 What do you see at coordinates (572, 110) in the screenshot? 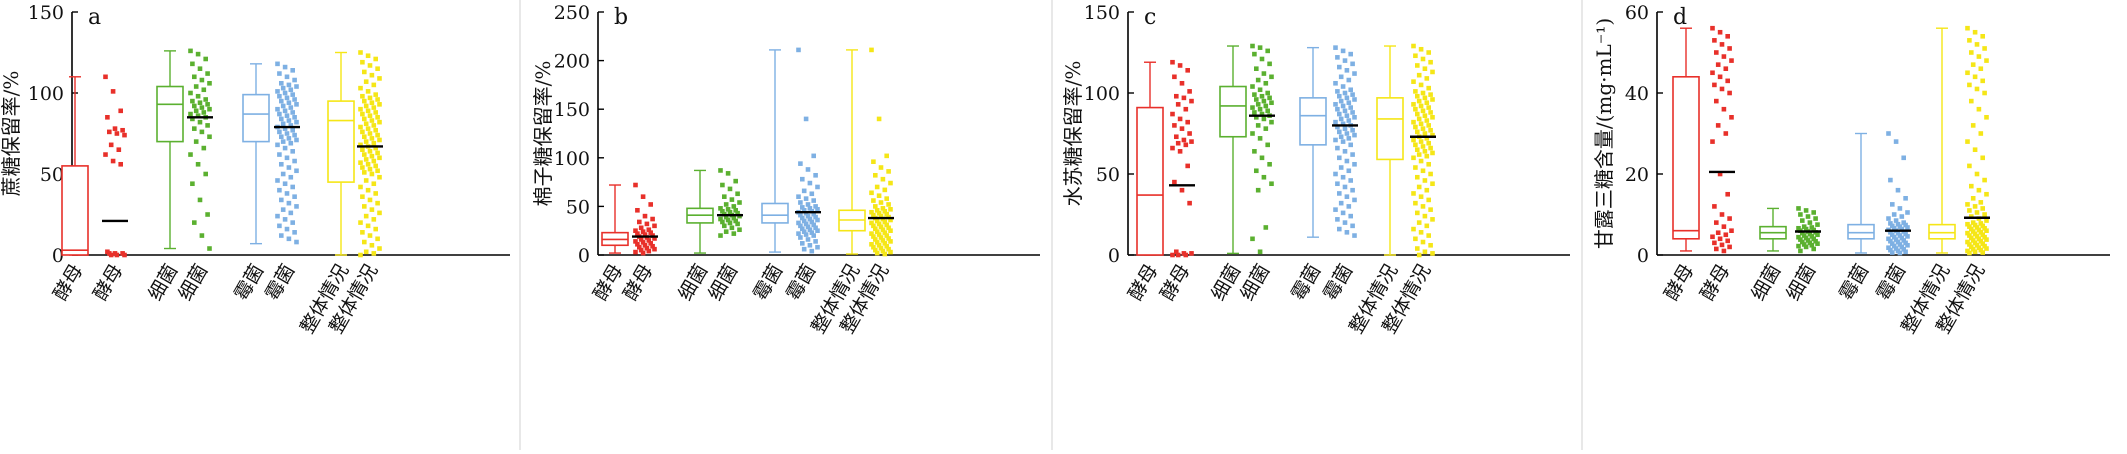
I see `y-tick-label: 150` at bounding box center [572, 110].